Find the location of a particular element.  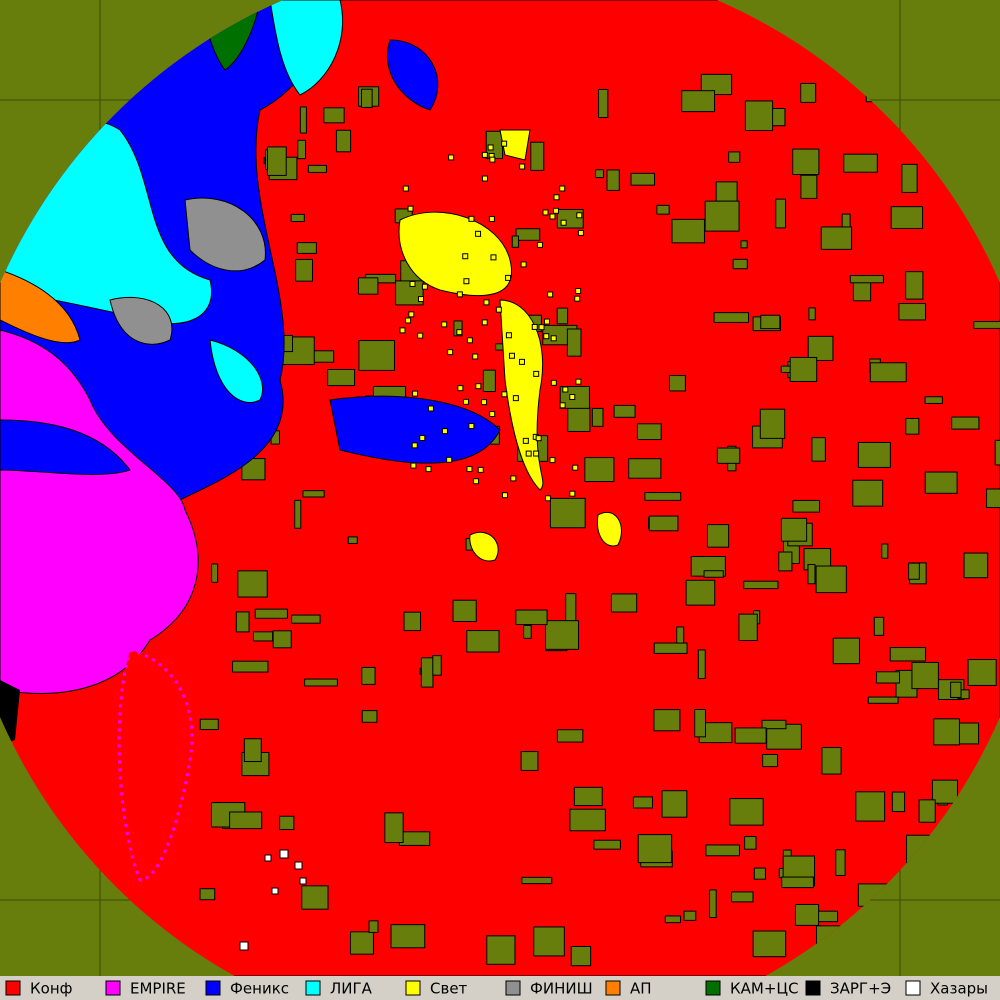

finish-territory is located at coordinates (225, 234).